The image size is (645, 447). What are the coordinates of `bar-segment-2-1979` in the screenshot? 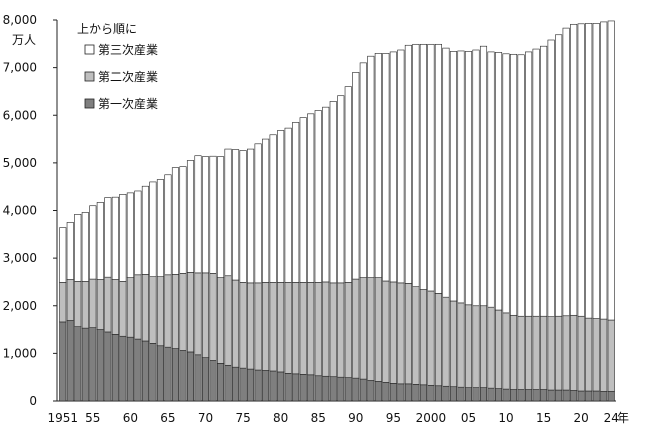 It's located at (273, 327).